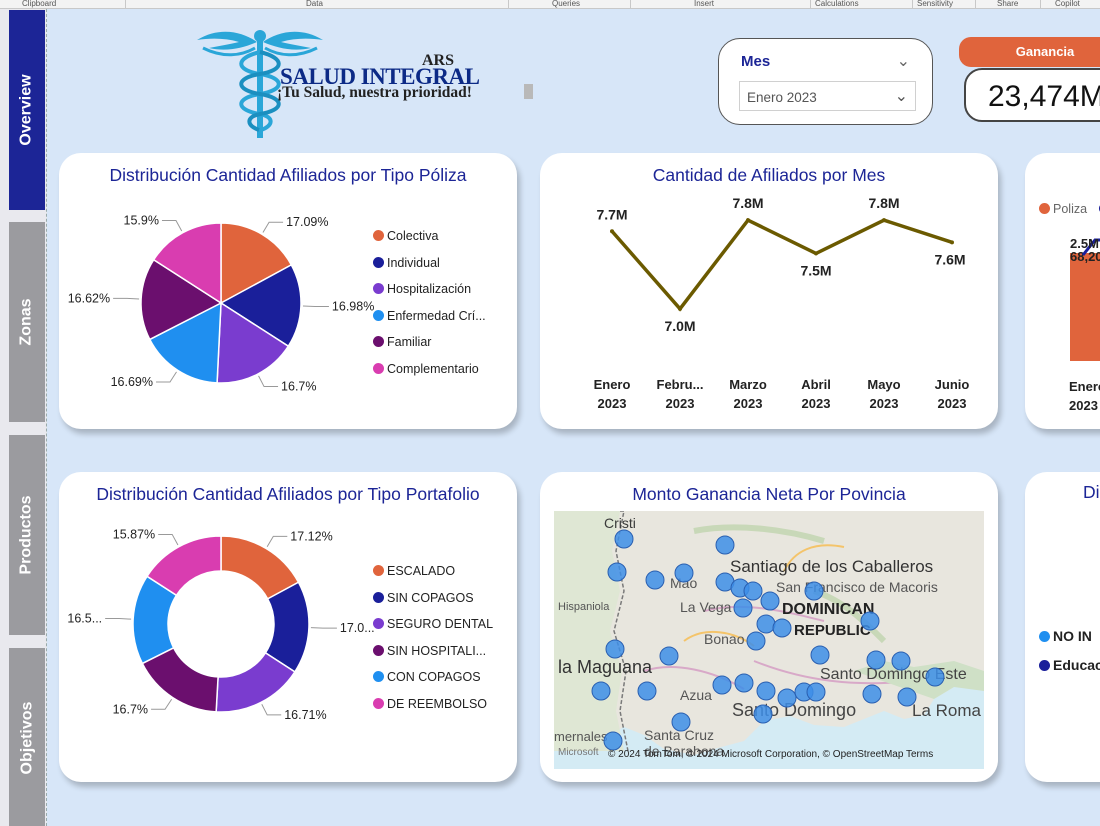  What do you see at coordinates (39, 4) in the screenshot?
I see `ribbon-clipboard: Clipboard` at bounding box center [39, 4].